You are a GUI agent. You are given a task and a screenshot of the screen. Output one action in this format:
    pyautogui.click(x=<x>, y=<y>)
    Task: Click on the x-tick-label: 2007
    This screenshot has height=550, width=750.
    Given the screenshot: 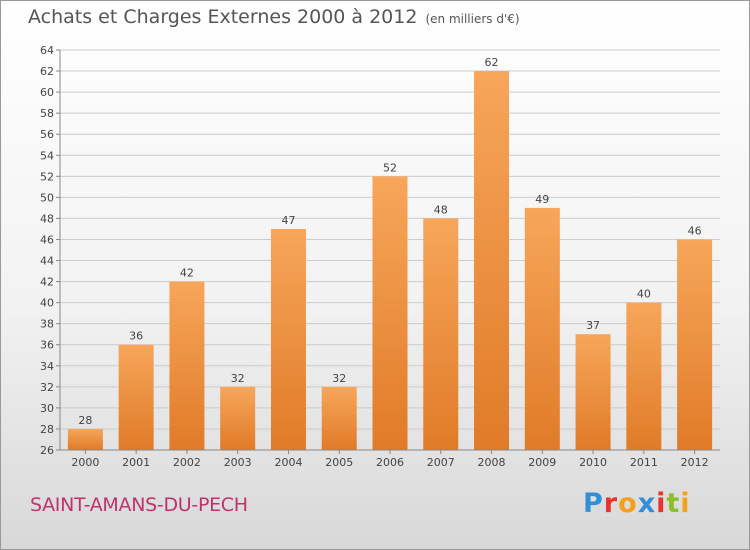 What is the action you would take?
    pyautogui.click(x=441, y=462)
    